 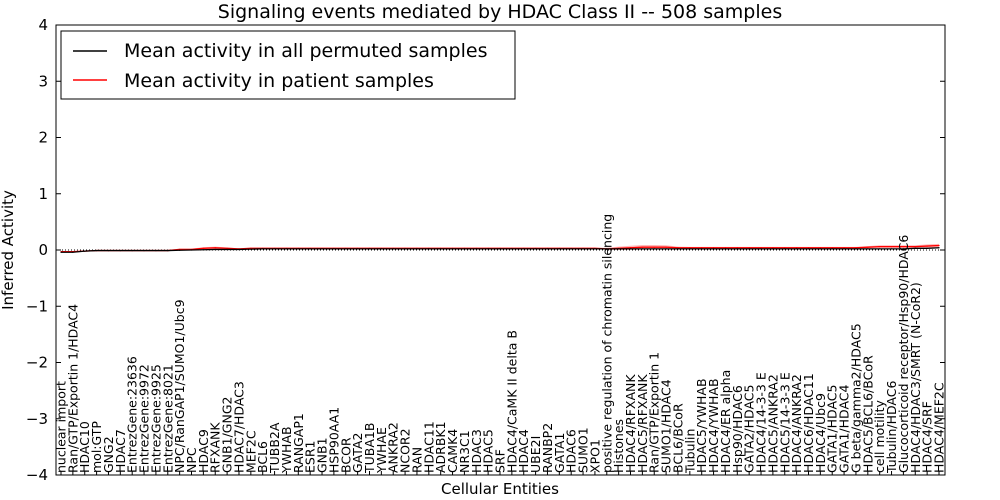 What do you see at coordinates (820, 433) in the screenshot?
I see `x-tick-label: HDAC4/Ubc9` at bounding box center [820, 433].